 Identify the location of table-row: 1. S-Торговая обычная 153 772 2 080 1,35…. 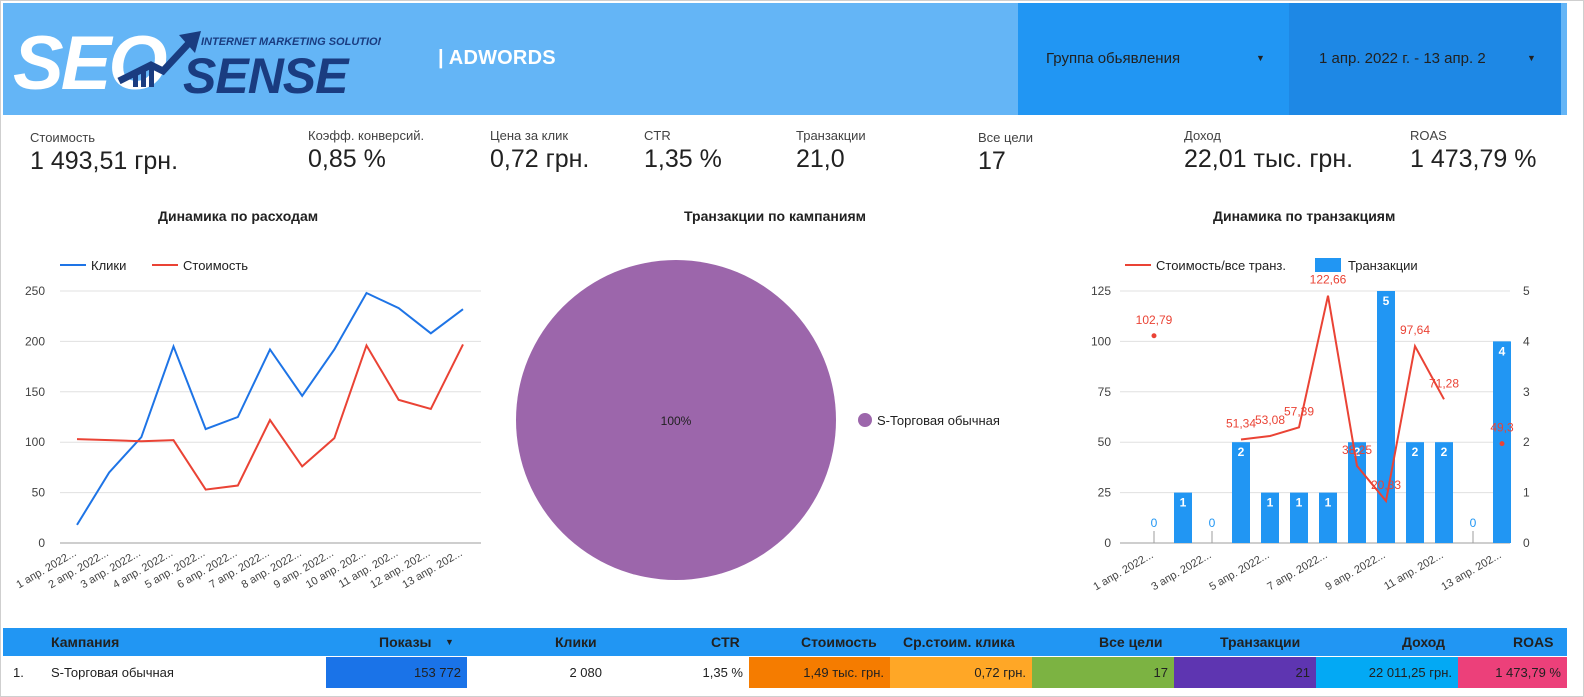
(785, 672).